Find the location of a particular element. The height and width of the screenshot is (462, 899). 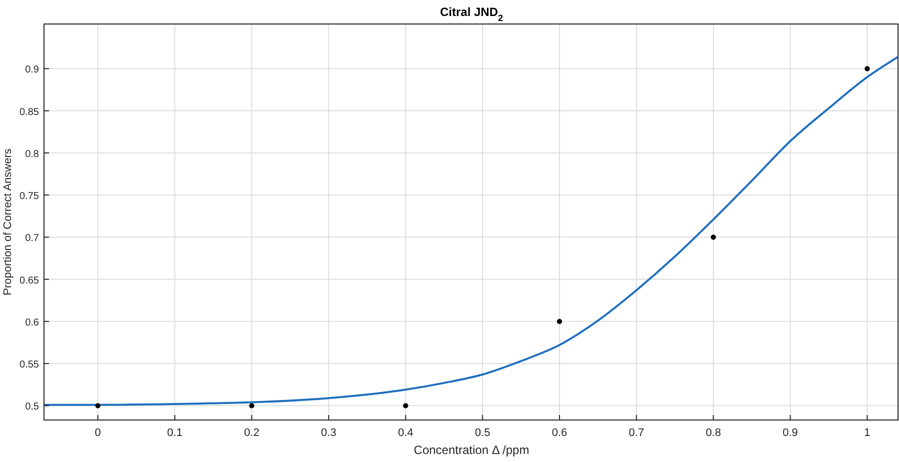

x-tick-label: 0.3 is located at coordinates (328, 433).